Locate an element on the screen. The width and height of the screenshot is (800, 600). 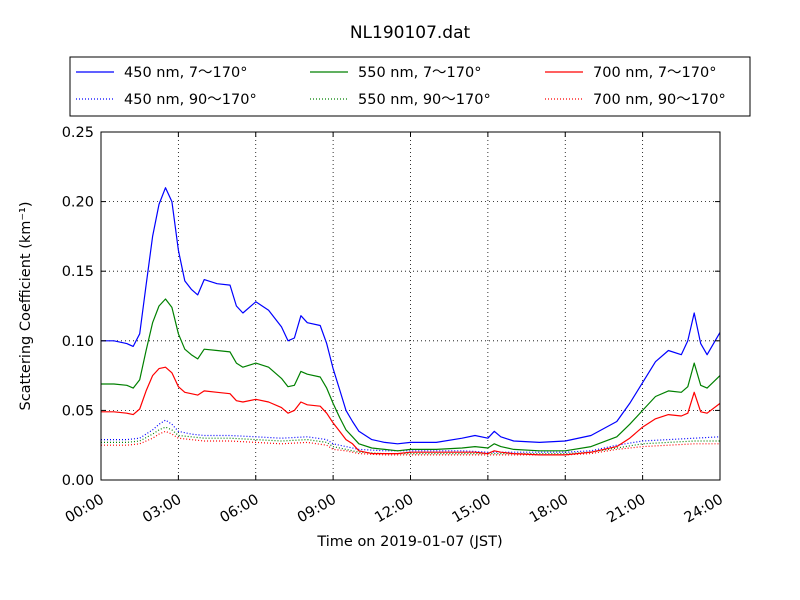
legend-label-2: 700 nm, 7～170° is located at coordinates (654, 73).